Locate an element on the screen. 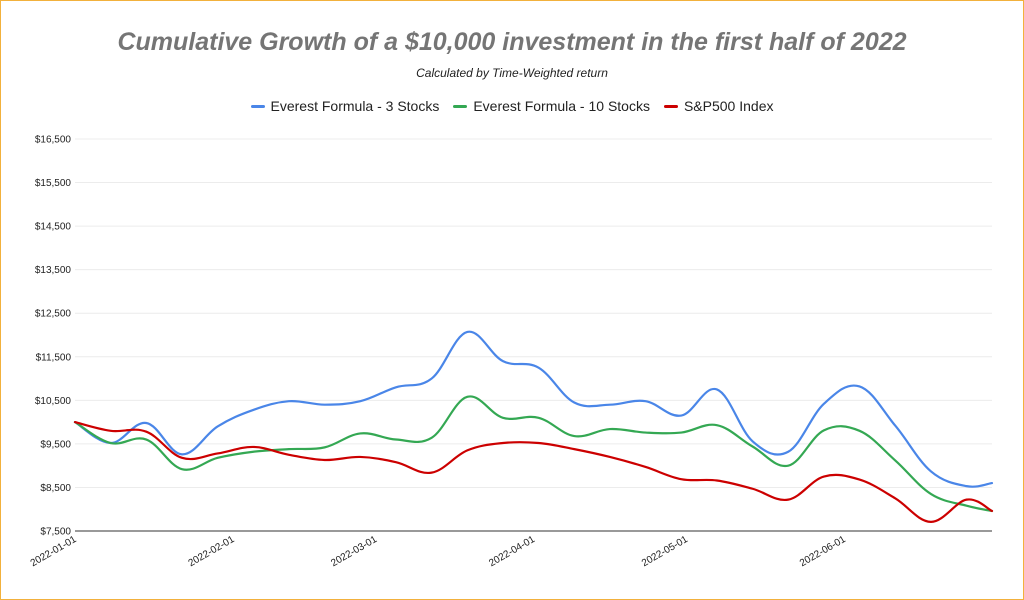 The width and height of the screenshot is (1024, 600). legend-item-3-stocks: Everest Formula - 3 Stocks is located at coordinates (345, 106).